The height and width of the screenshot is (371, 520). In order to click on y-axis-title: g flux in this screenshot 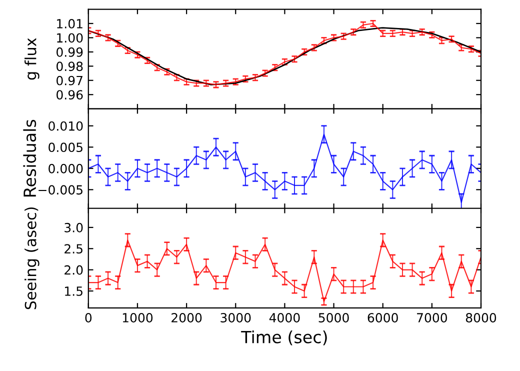, I will do `click(32, 59)`.